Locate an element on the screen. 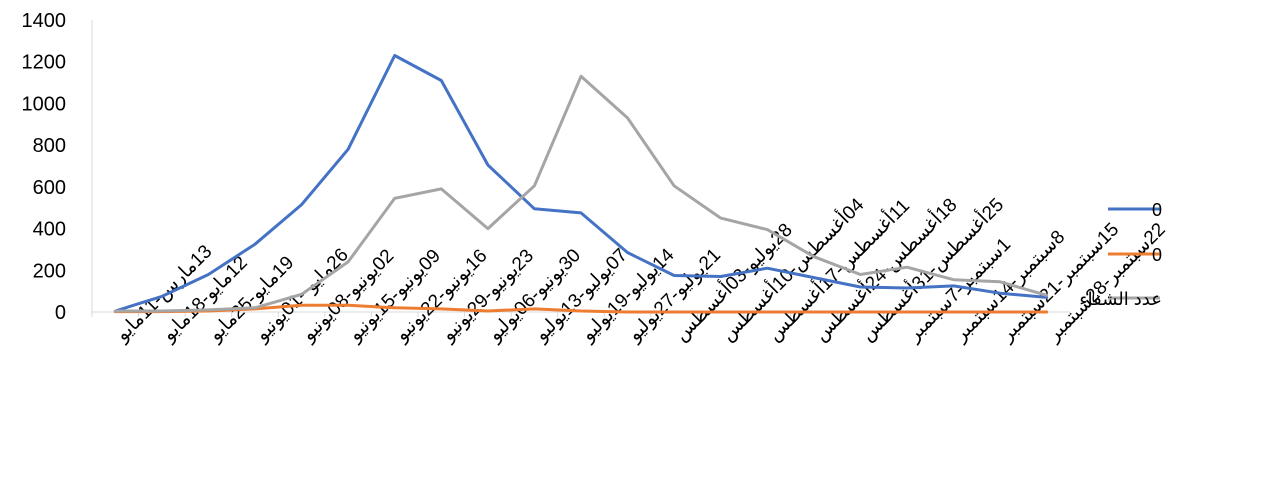 The width and height of the screenshot is (1269, 500). y-tick-label: 200 is located at coordinates (49, 271).